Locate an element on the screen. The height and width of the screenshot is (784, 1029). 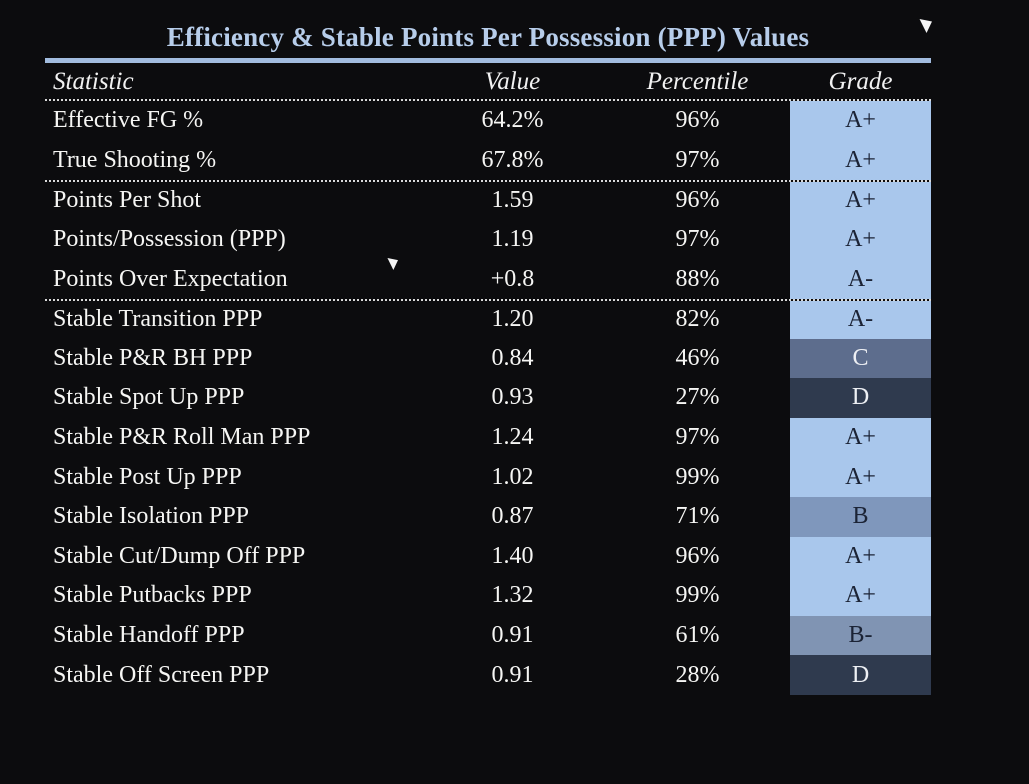
table-row: Points Over Expectation +0.8 88% A- is located at coordinates (488, 279).